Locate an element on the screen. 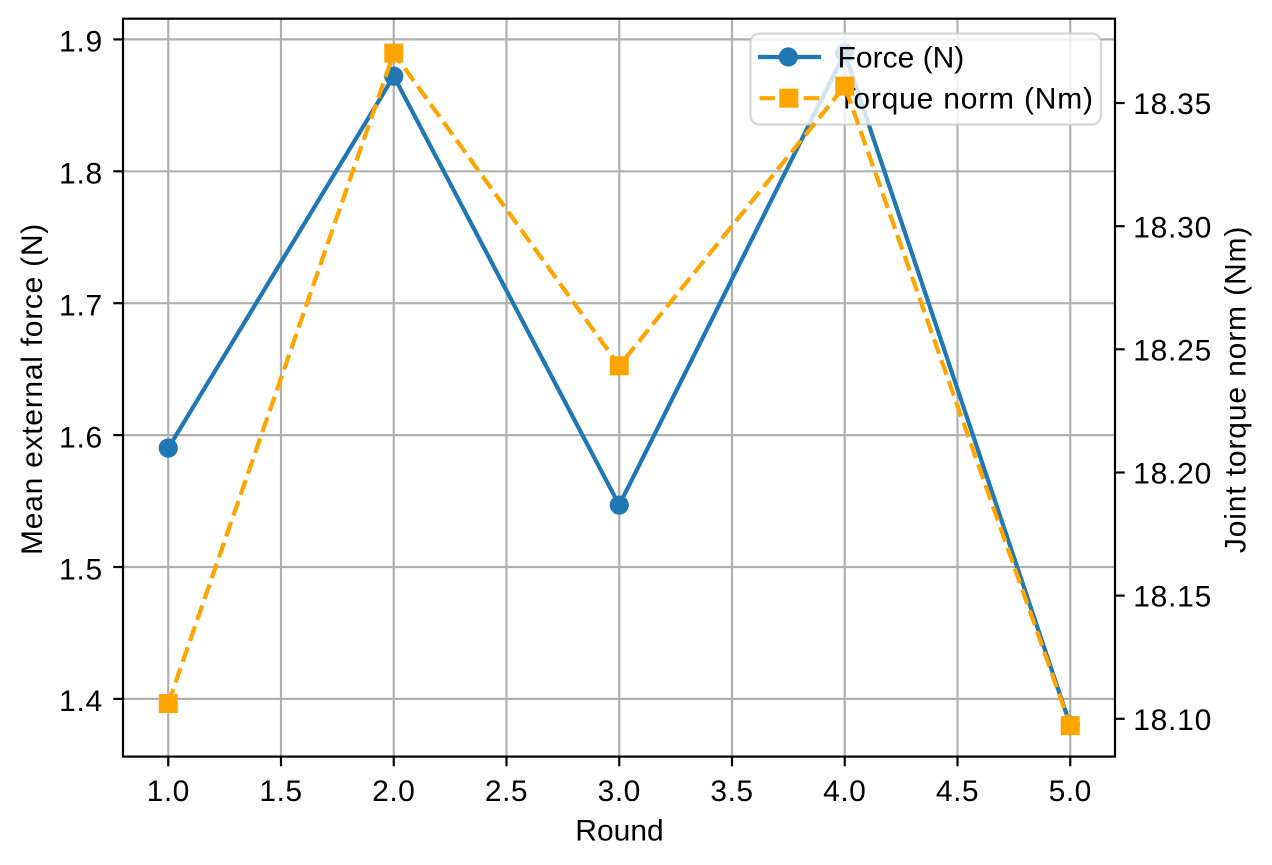  svg-text: 2.0 is located at coordinates (393, 791).